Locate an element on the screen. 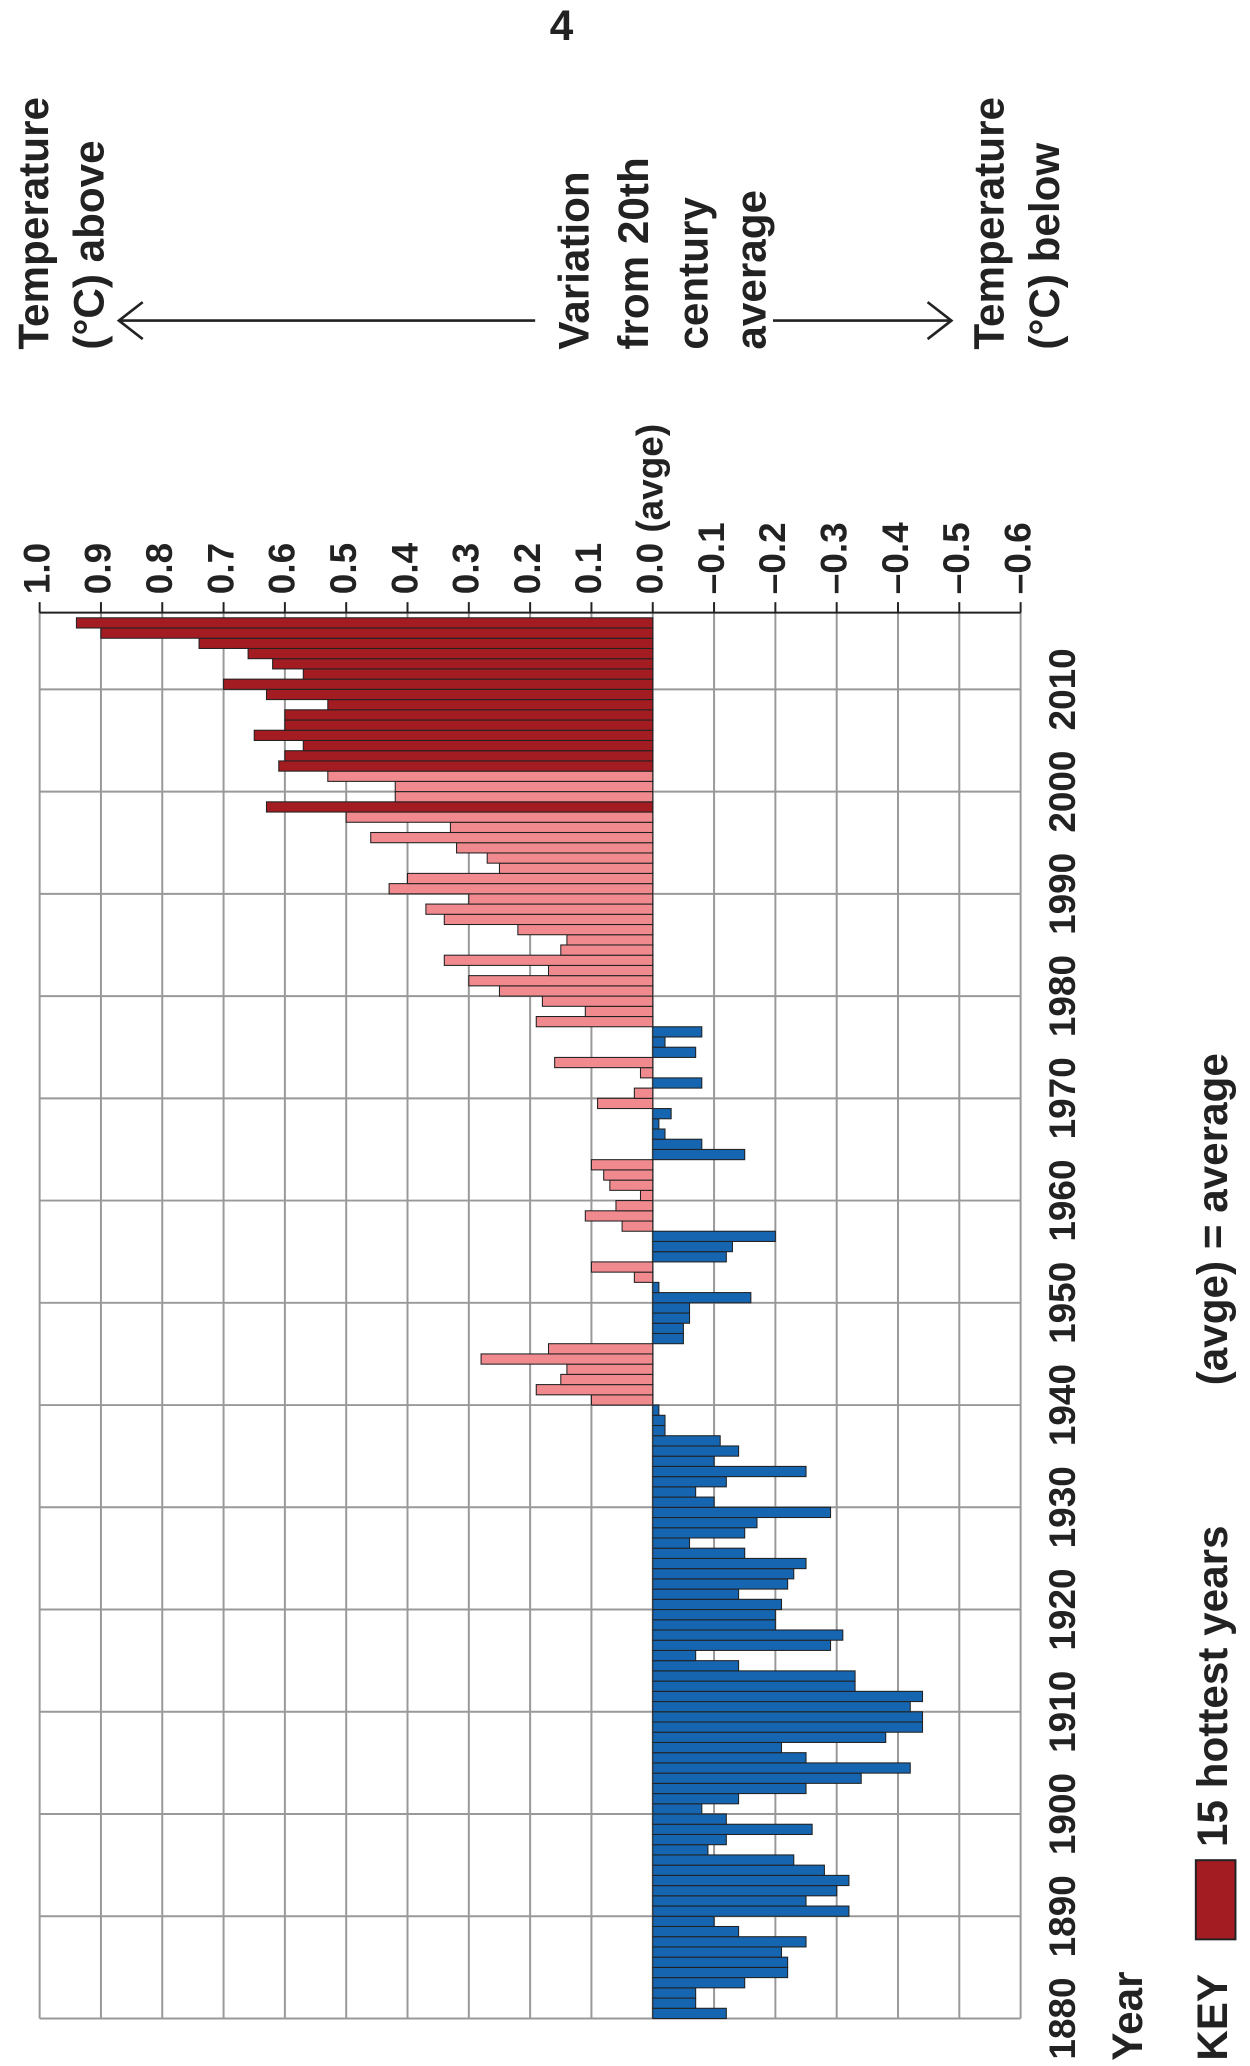  y-tick-label: 1.0 is located at coordinates (36, 568).